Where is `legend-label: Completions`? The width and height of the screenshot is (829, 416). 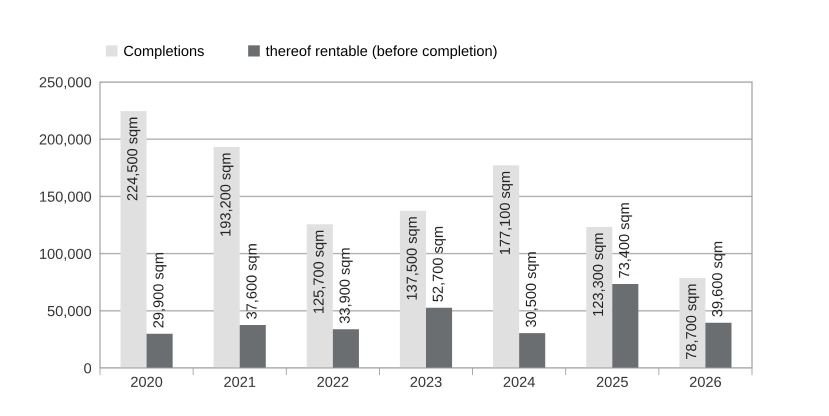
legend-label: Completions is located at coordinates (164, 52).